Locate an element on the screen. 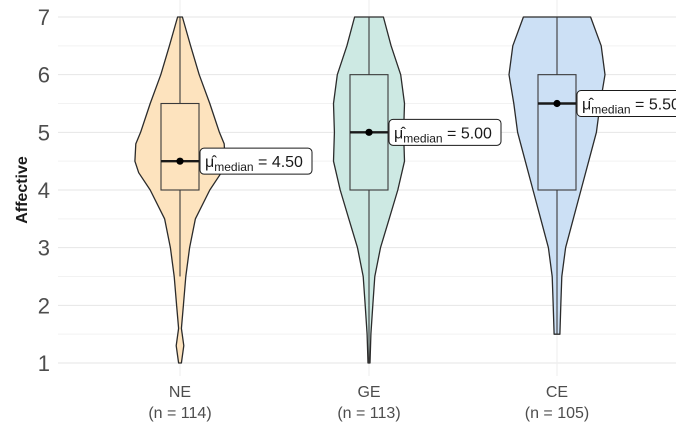  x-tick-sample-size: (n = 105) is located at coordinates (557, 413).